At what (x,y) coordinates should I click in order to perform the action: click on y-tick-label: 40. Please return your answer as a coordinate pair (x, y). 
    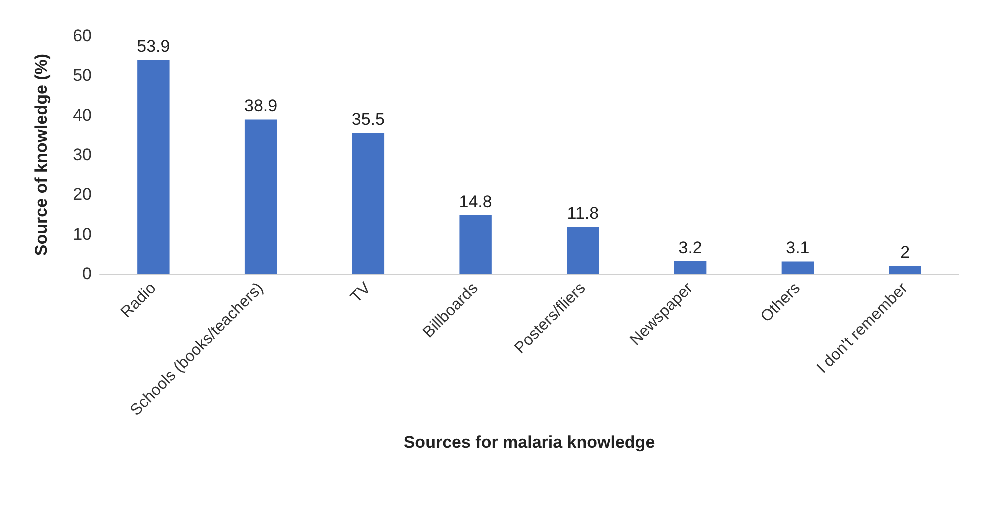
    Looking at the image, I should click on (82, 115).